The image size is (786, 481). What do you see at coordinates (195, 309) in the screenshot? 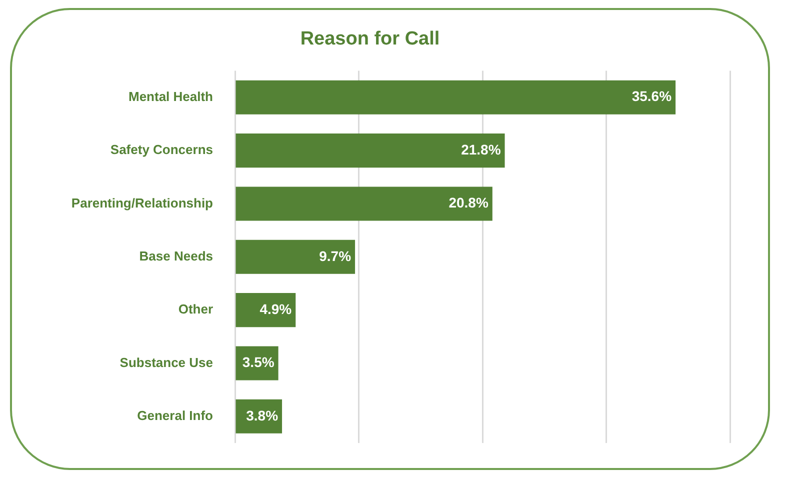
I see `y-tick-label: Other` at bounding box center [195, 309].